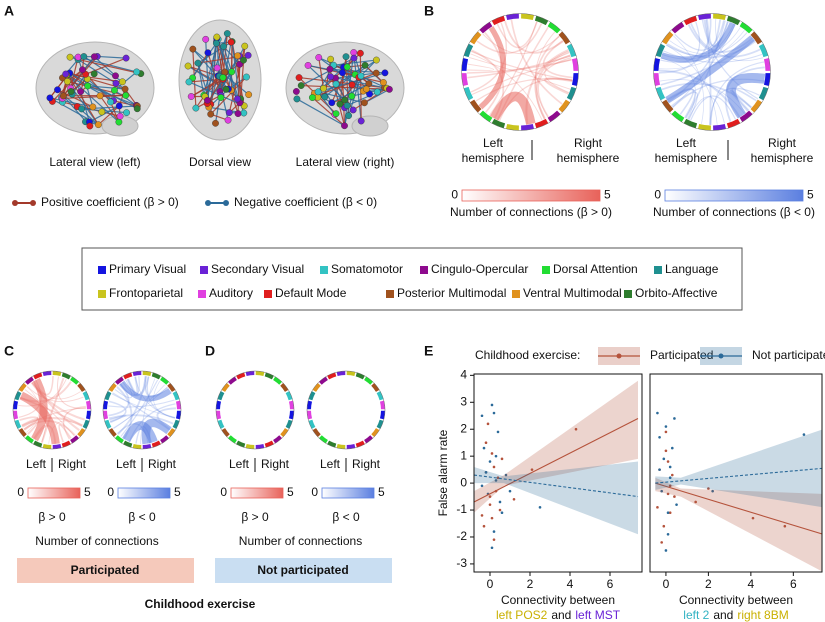  I want to click on x-axis-label: left POS2 and left MST, so click(558, 615).